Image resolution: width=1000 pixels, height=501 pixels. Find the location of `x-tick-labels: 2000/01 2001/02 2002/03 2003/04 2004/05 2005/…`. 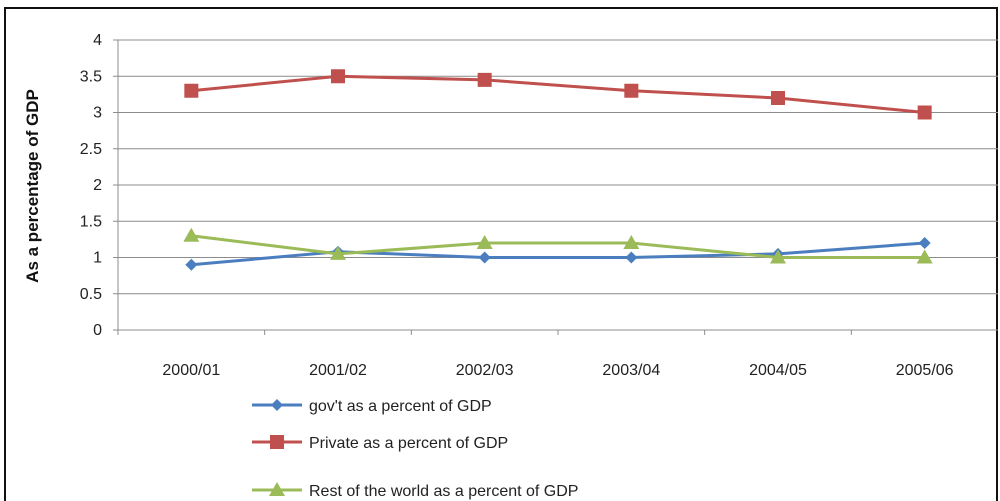

x-tick-labels: 2000/01 2001/02 2002/03 2003/04 2004/05 2005/… is located at coordinates (557, 370).